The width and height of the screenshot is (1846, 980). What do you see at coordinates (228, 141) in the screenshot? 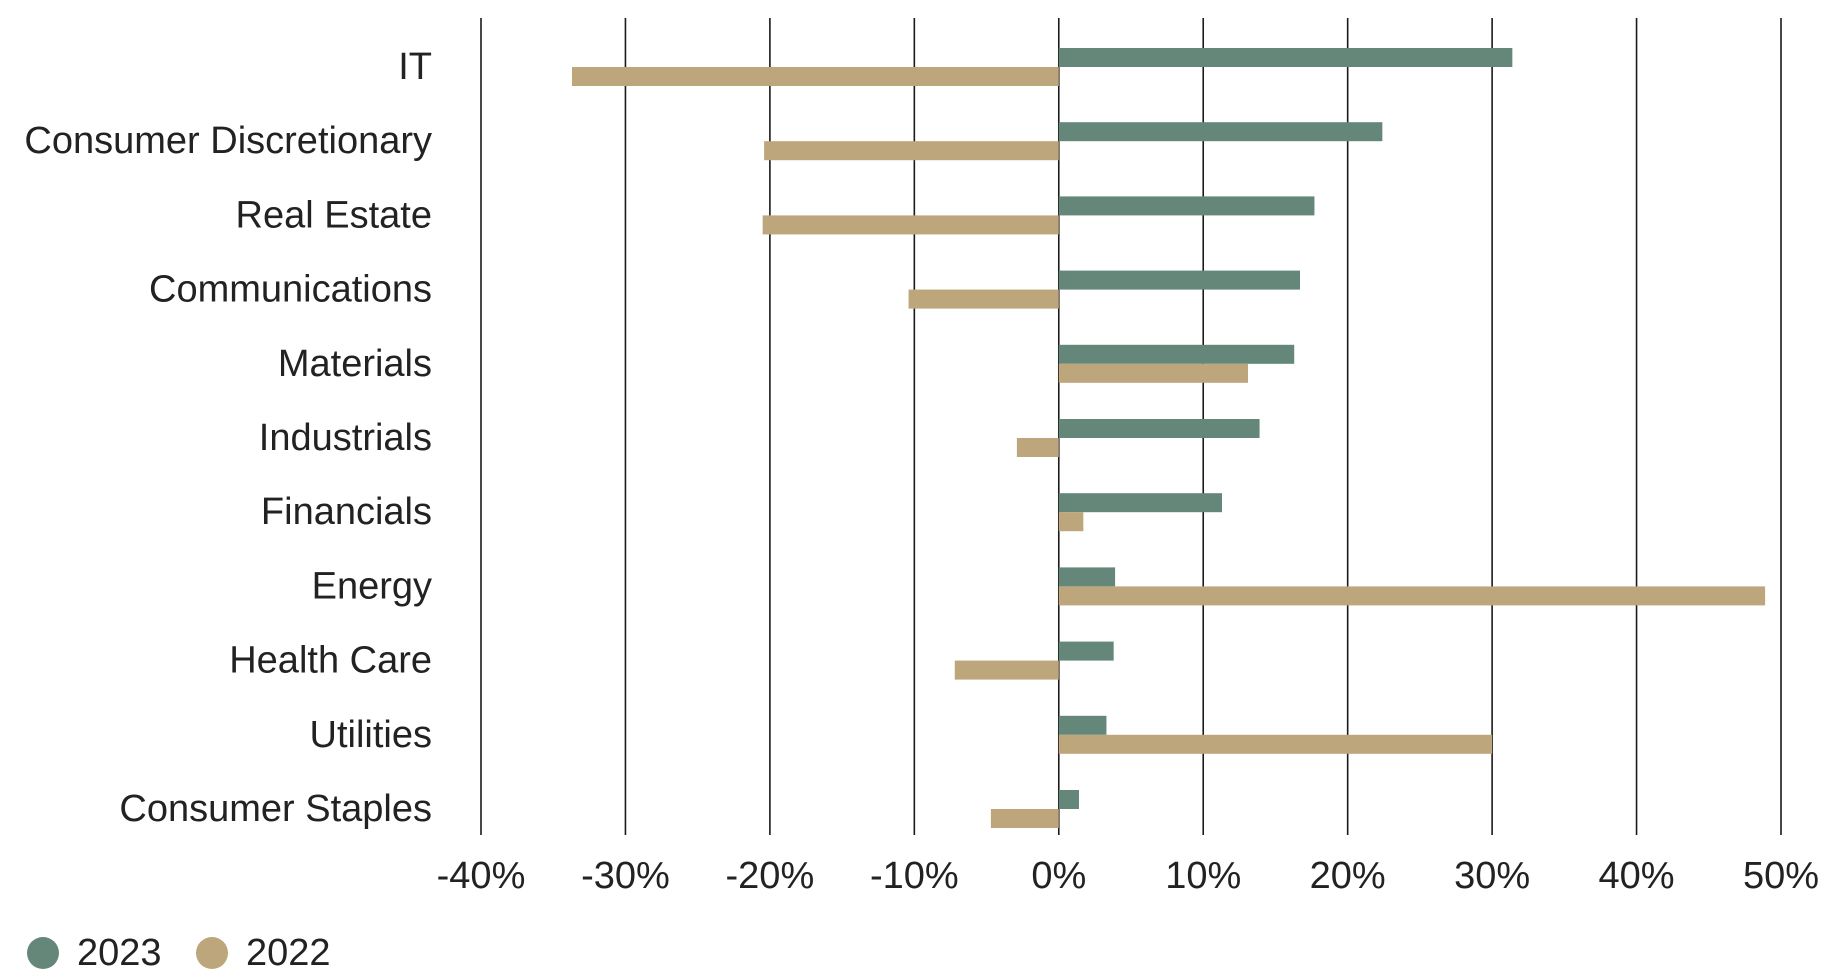
I see `category-label-consumer-discretionary: Consumer Discretionary` at bounding box center [228, 141].